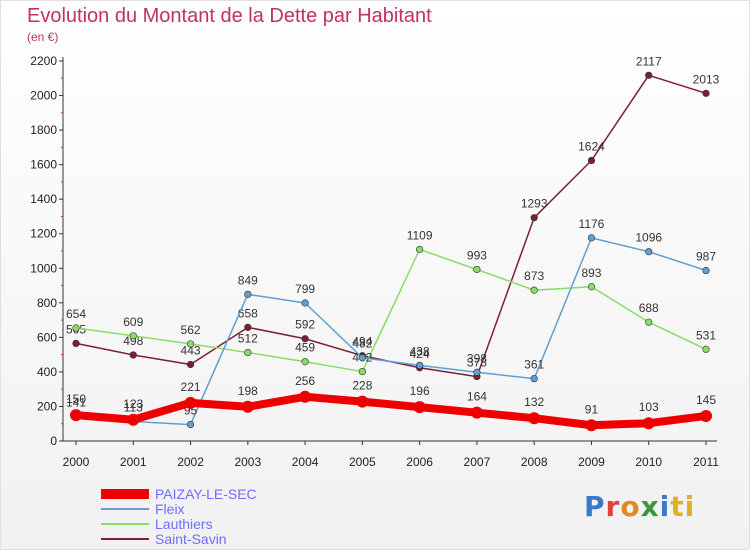 This screenshot has height=551, width=750. Describe the element at coordinates (305, 381) in the screenshot. I see `data-label-paizay-le-sec: 256` at that location.